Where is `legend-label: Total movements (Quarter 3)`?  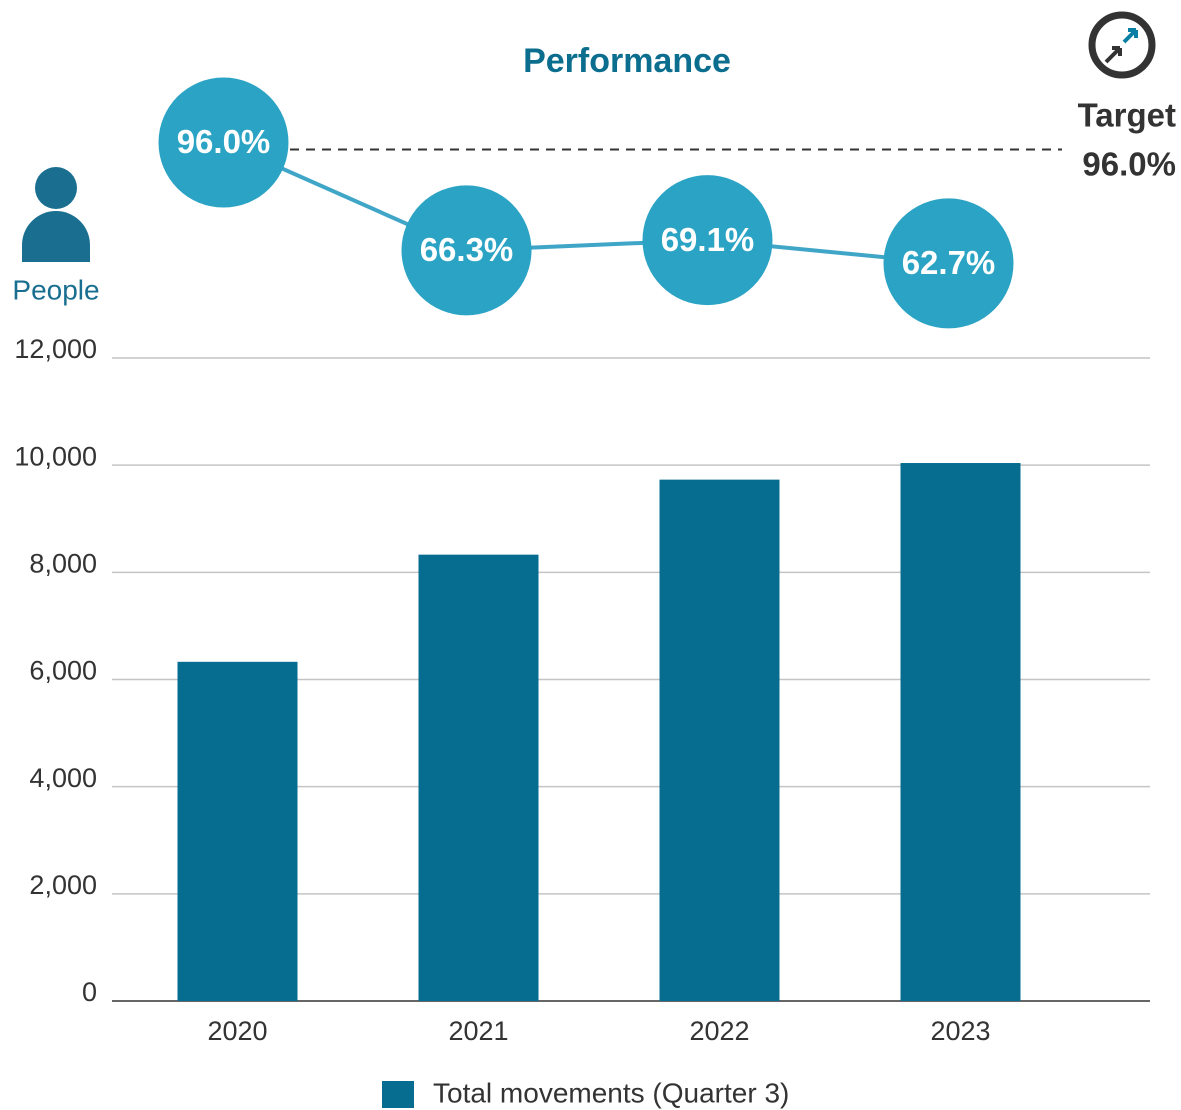 legend-label: Total movements (Quarter 3) is located at coordinates (611, 1092).